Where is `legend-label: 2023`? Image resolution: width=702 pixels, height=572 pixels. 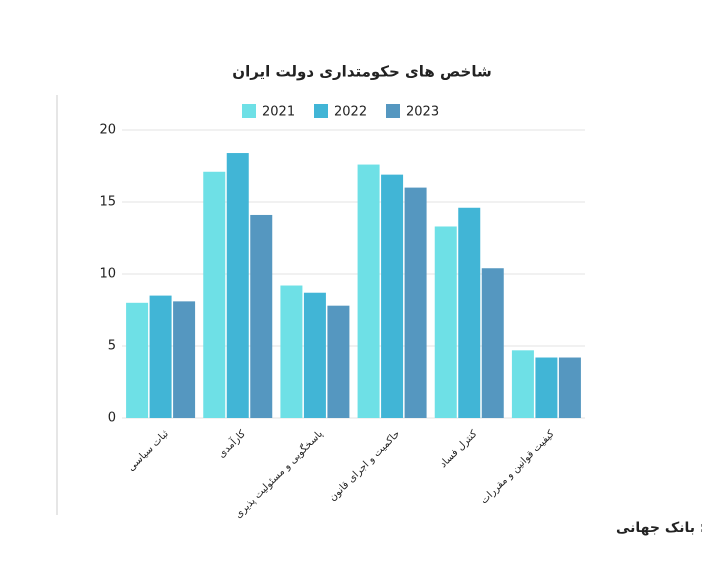 legend-label: 2023 is located at coordinates (422, 112).